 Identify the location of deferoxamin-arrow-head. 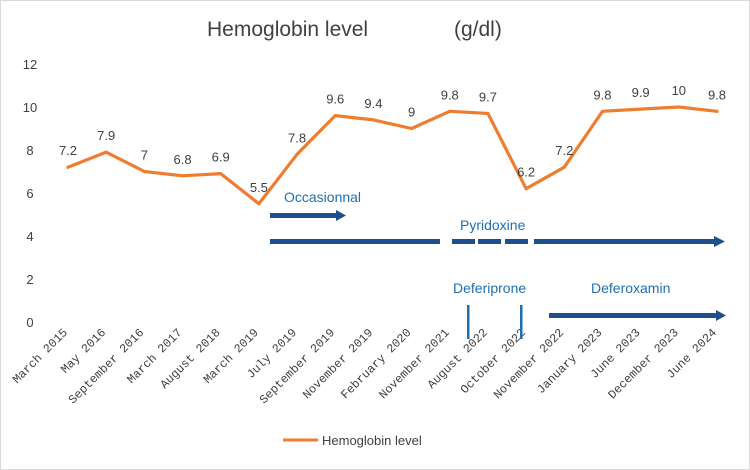
(721, 315).